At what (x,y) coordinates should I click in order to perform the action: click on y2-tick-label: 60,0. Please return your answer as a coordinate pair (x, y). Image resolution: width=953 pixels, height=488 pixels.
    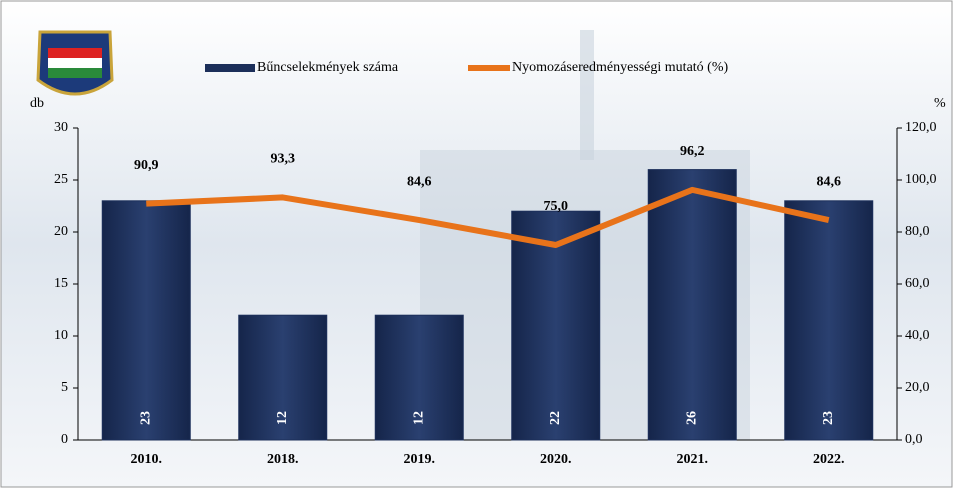
    Looking at the image, I should click on (917, 283).